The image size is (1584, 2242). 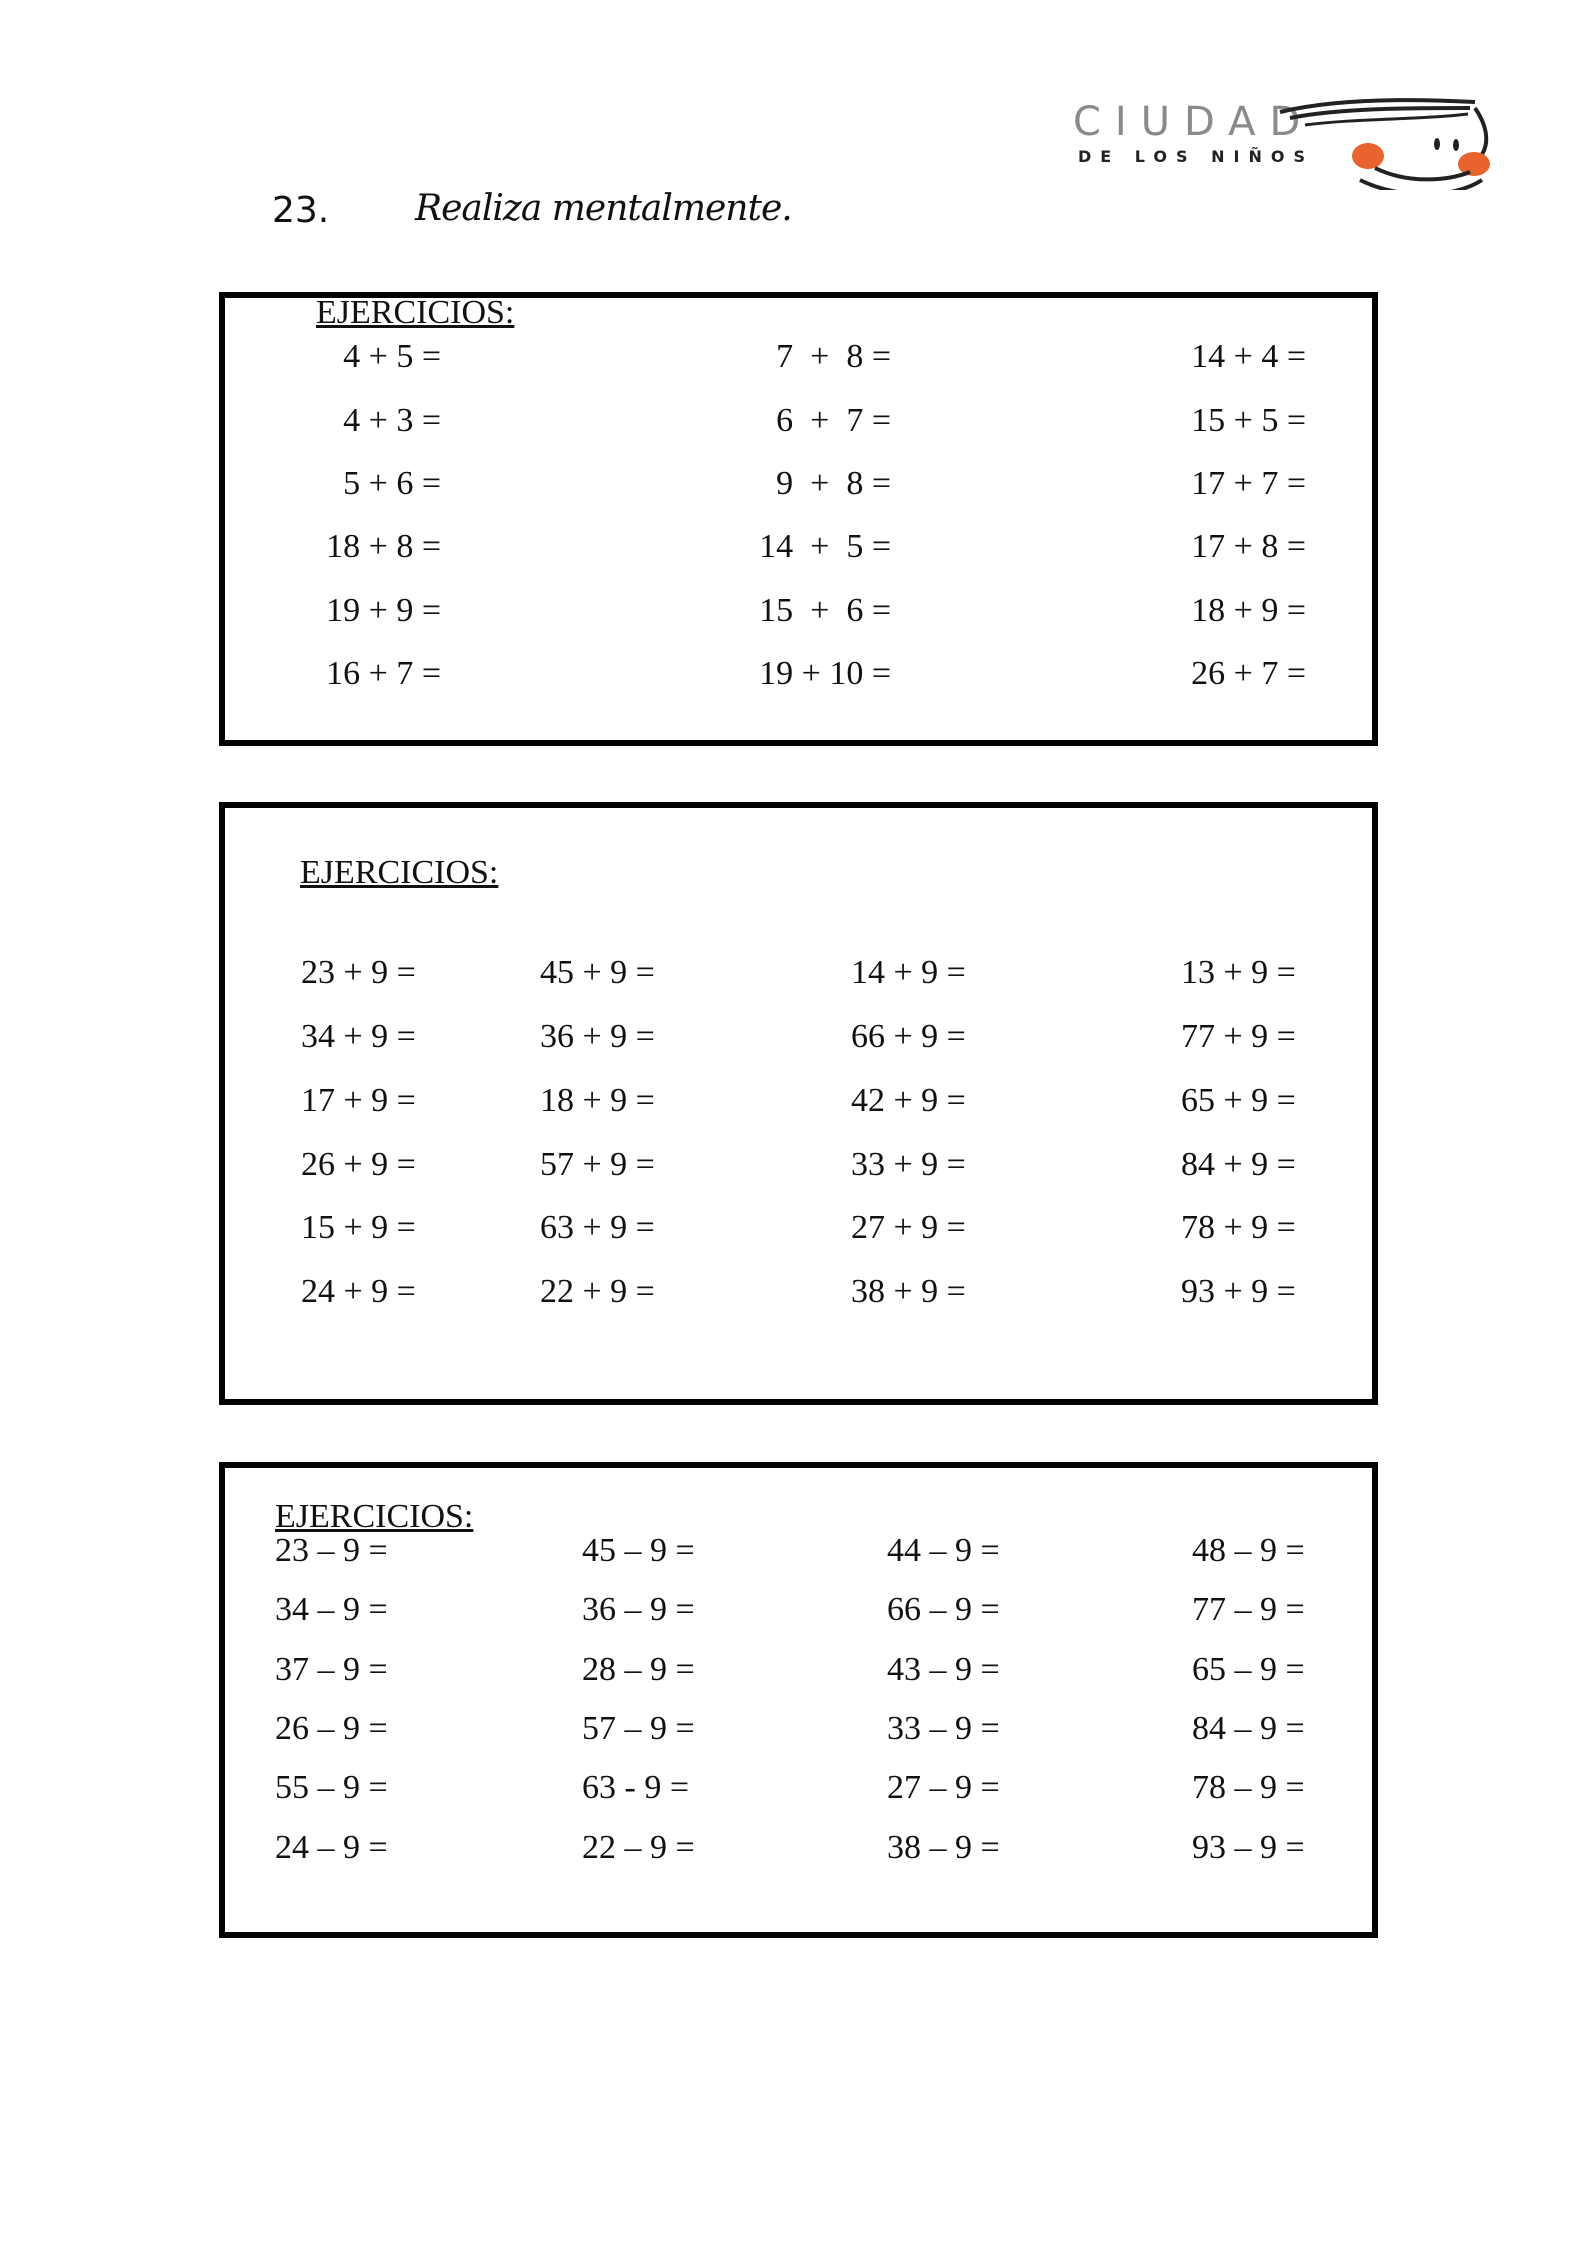 What do you see at coordinates (301, 210) in the screenshot?
I see `exercise-number: 23.` at bounding box center [301, 210].